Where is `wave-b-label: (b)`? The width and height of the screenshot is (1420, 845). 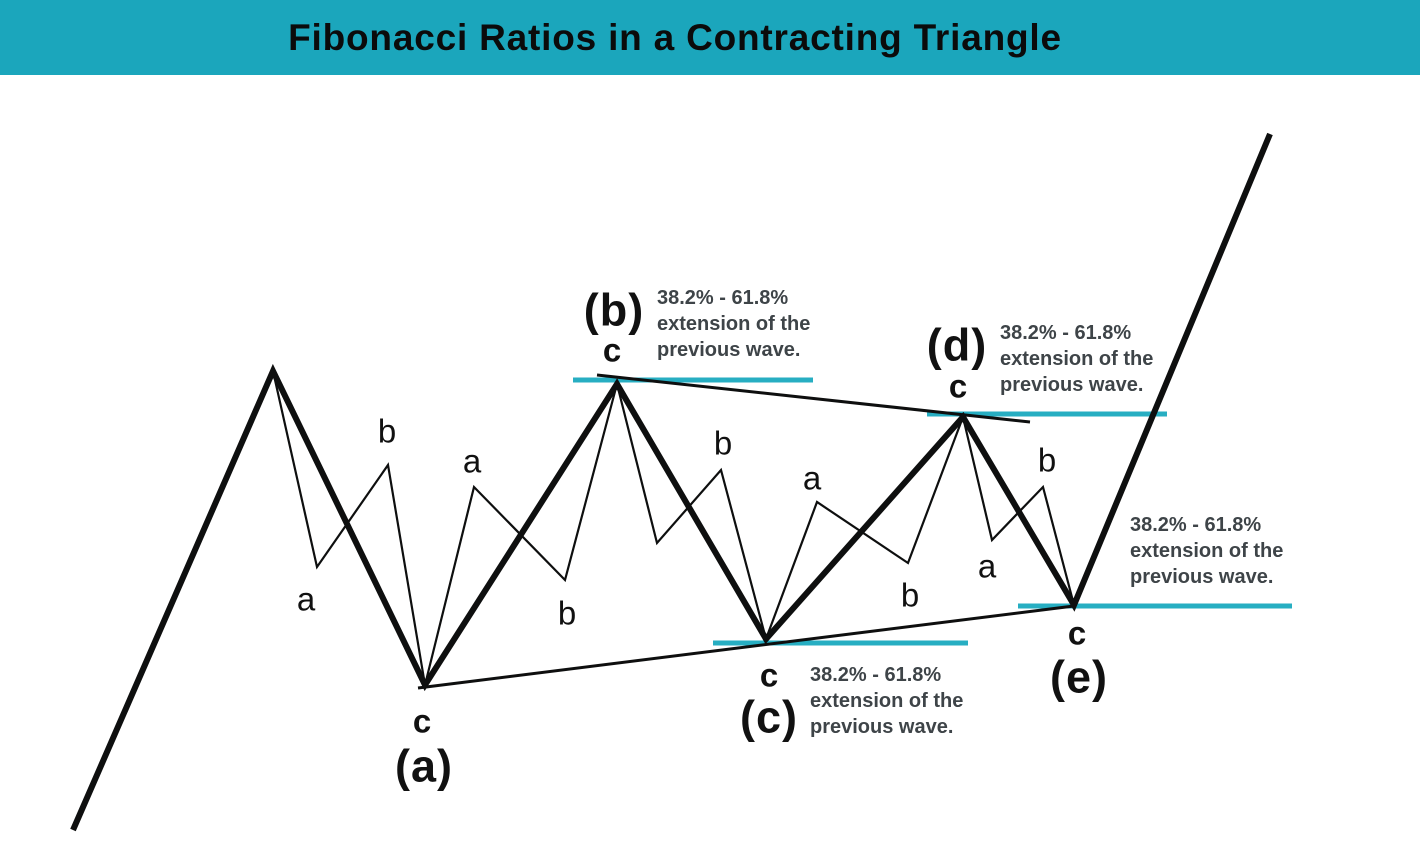
wave-b-label: (b) is located at coordinates (614, 310).